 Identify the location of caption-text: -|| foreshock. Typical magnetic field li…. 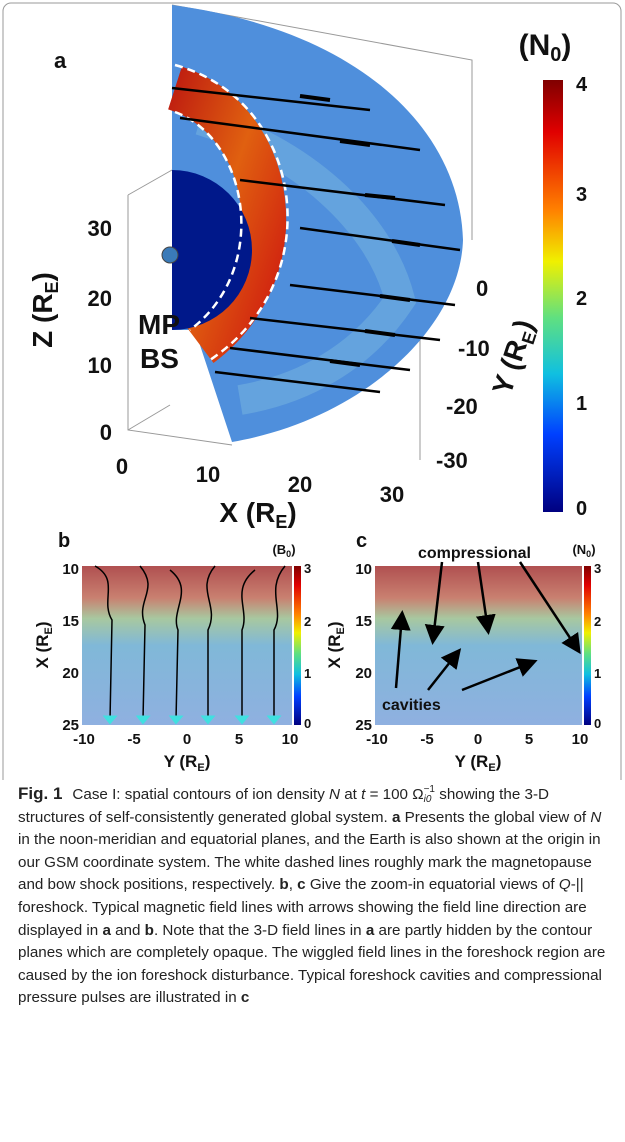
(302, 907).